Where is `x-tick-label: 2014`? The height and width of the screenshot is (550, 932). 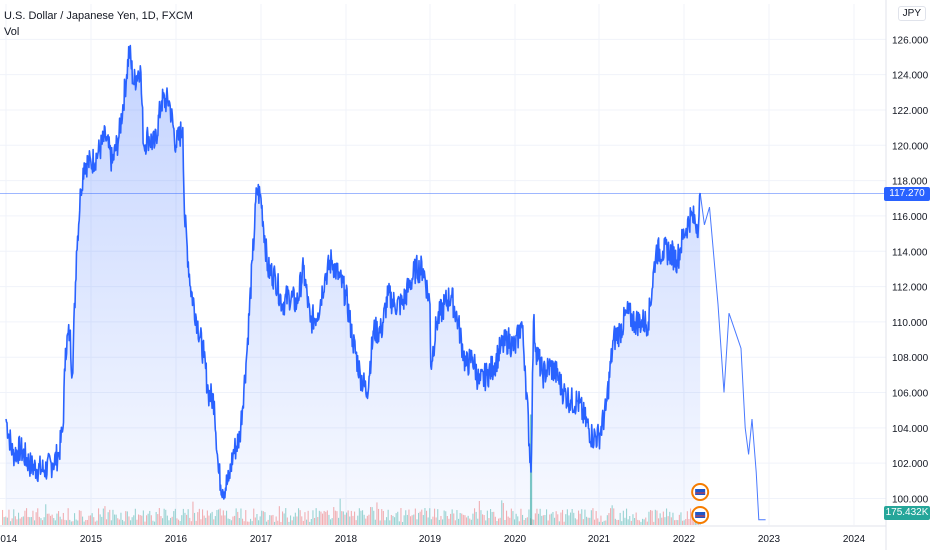
x-tick-label: 2014 is located at coordinates (9, 539).